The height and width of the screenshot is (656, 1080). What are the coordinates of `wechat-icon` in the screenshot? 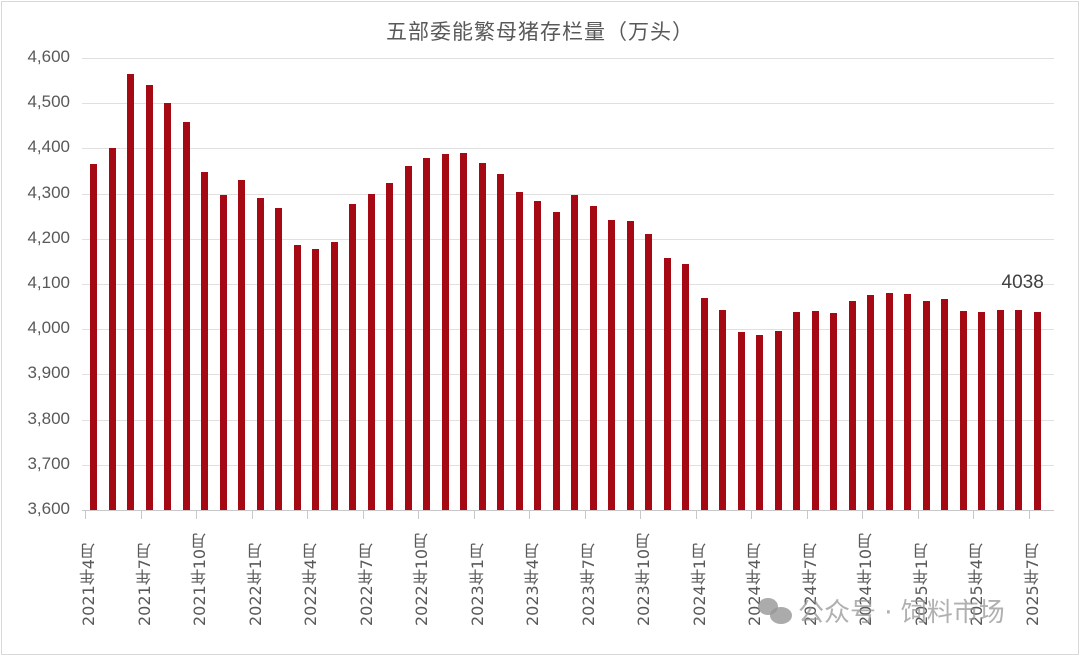 It's located at (775, 610).